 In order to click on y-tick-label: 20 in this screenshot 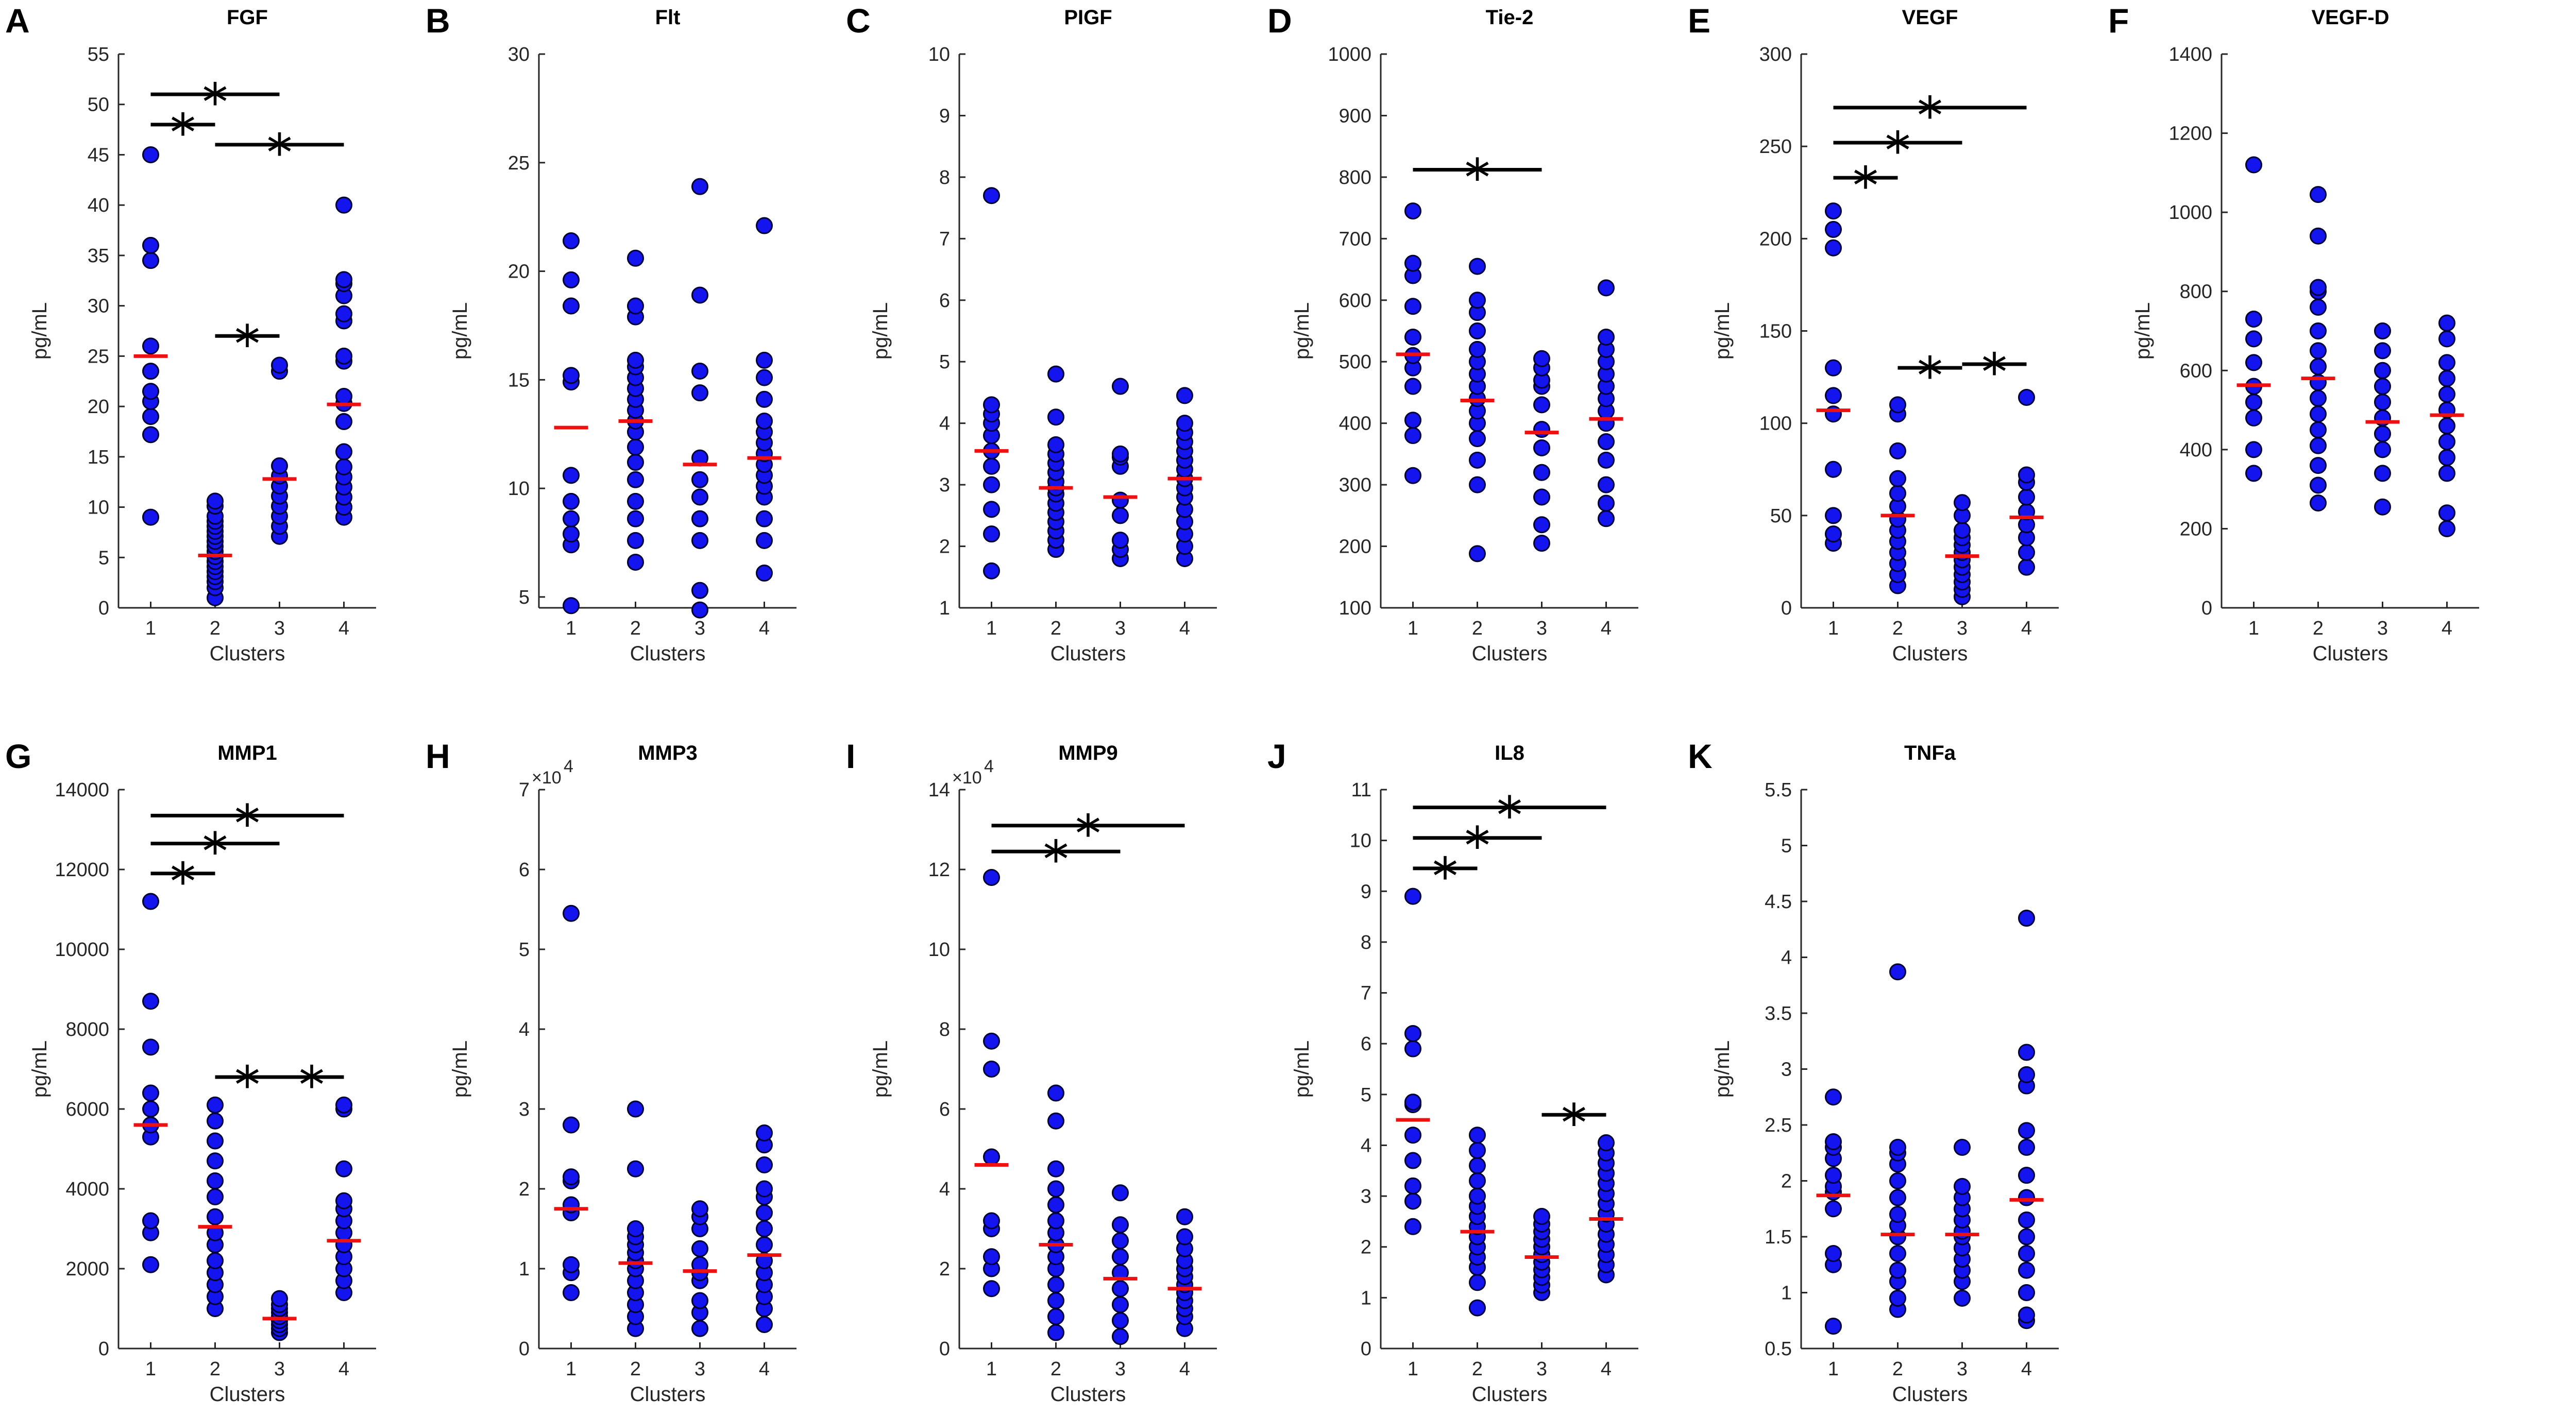, I will do `click(519, 272)`.